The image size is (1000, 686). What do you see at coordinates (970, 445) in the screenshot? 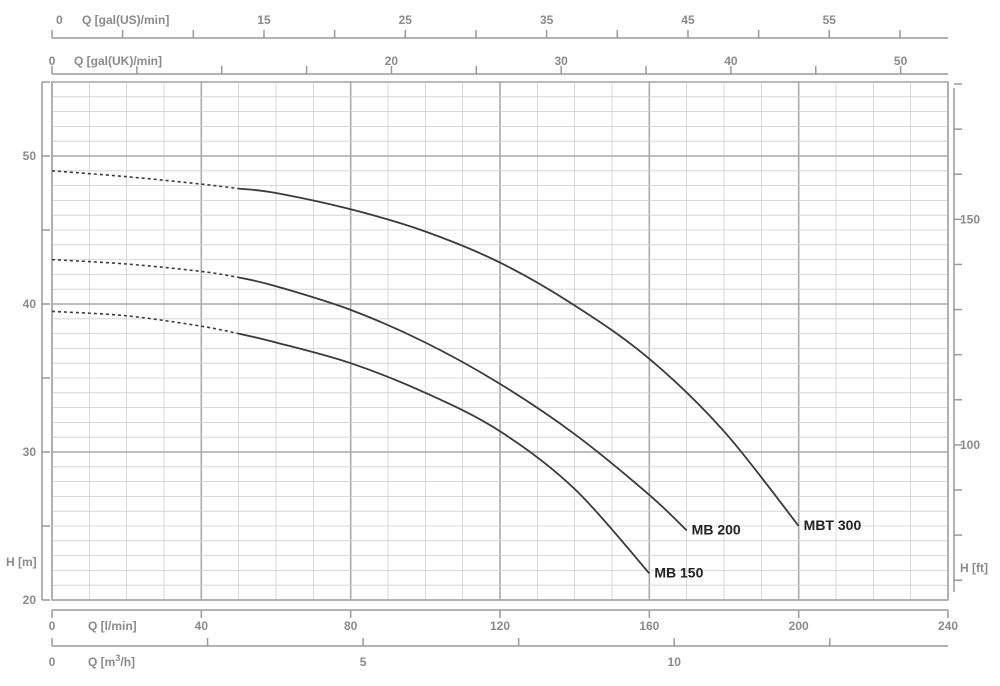
I see `hft-tick-label: 100` at bounding box center [970, 445].